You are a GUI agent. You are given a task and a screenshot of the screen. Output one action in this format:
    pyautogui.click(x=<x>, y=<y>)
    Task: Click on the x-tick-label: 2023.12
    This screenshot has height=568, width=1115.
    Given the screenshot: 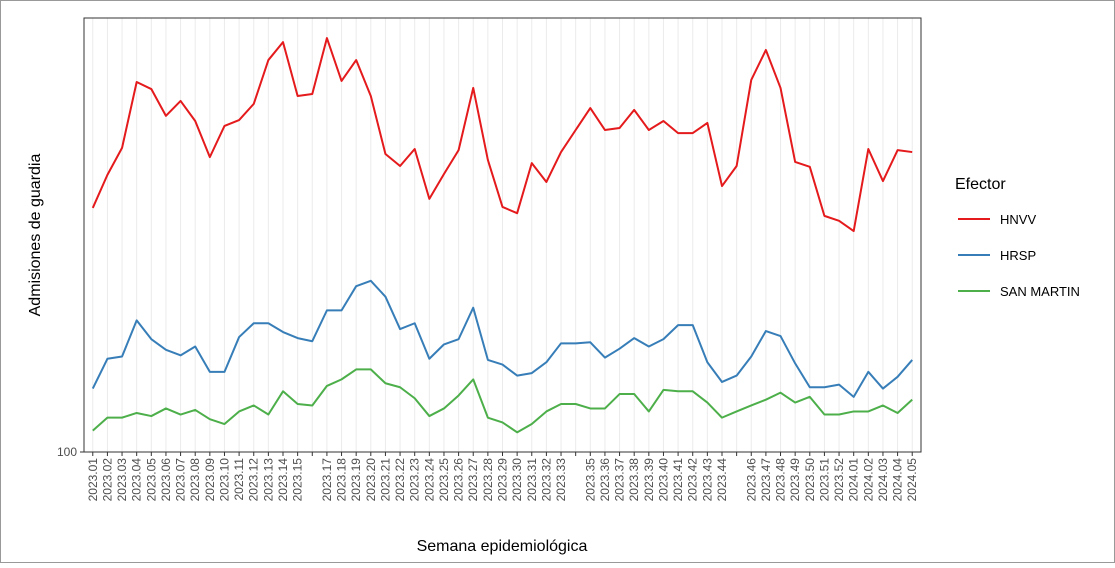 What is the action you would take?
    pyautogui.click(x=254, y=480)
    